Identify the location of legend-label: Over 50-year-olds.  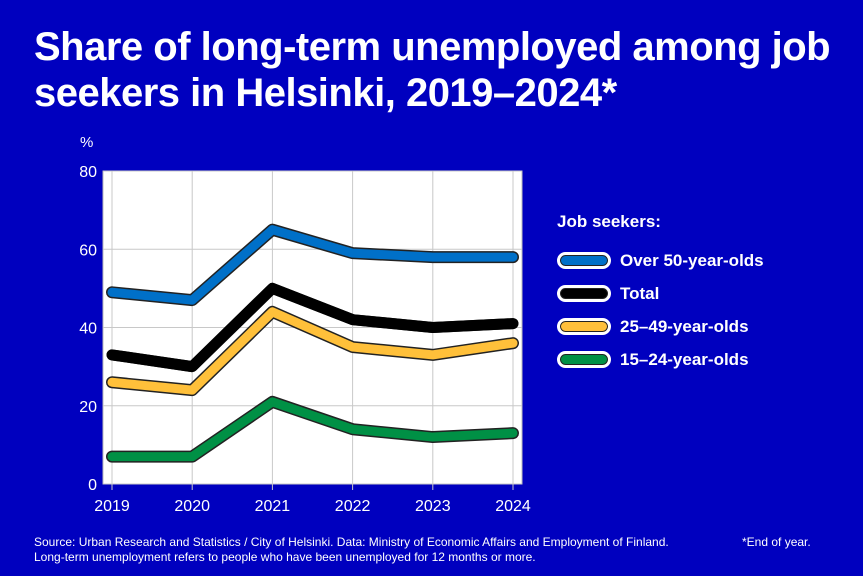
(692, 260).